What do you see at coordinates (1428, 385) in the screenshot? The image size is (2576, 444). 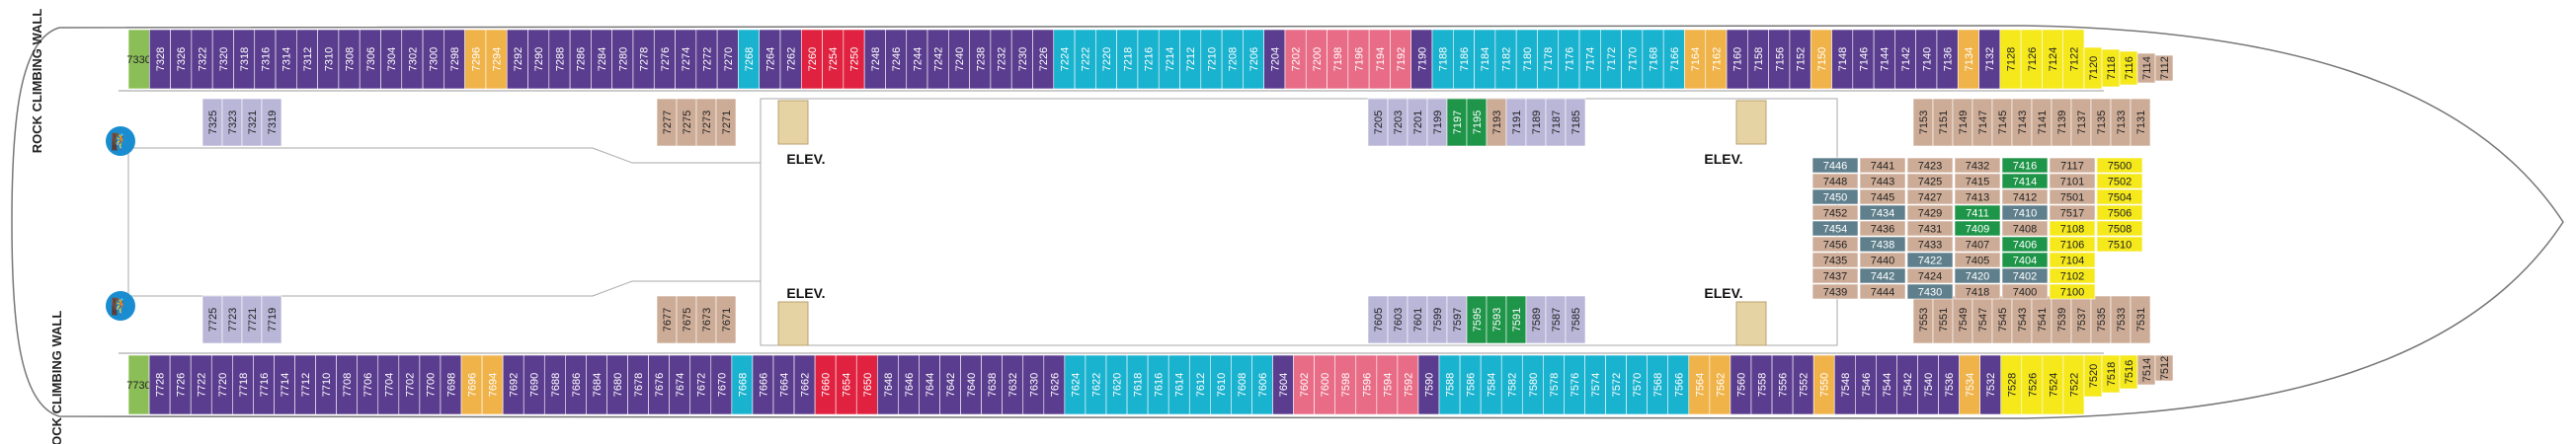 I see `cabin-7590: 7590` at bounding box center [1428, 385].